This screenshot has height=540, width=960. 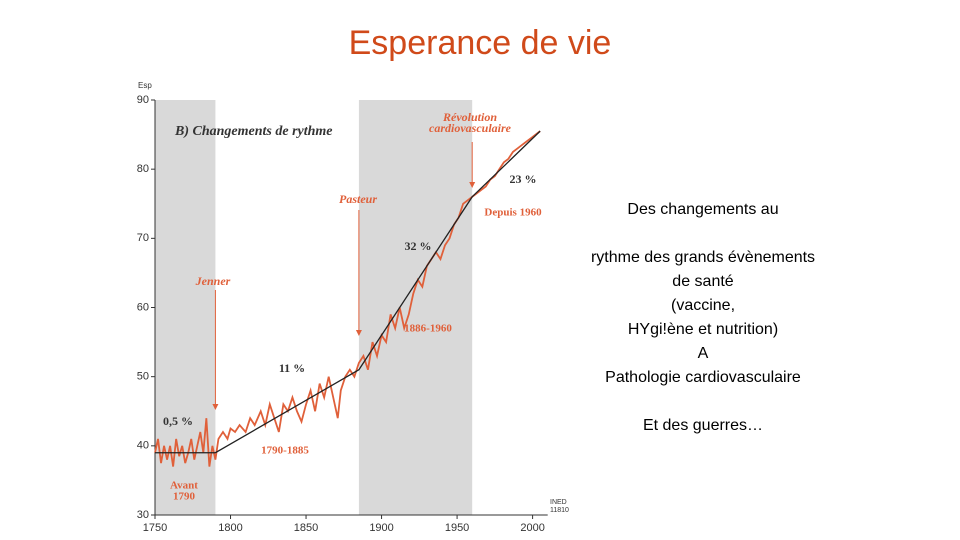 I want to click on source: INED, so click(x=558, y=502).